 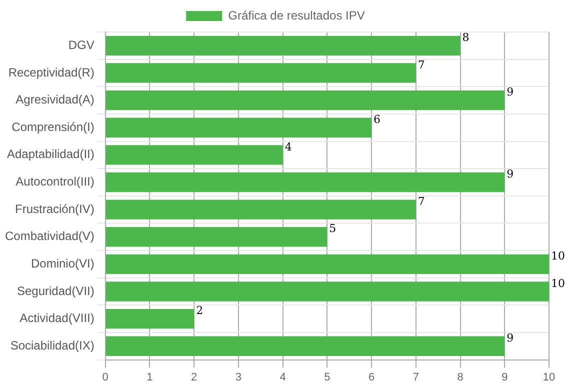 What do you see at coordinates (50, 154) in the screenshot?
I see `y-tick-label: Adaptabilidad(II)` at bounding box center [50, 154].